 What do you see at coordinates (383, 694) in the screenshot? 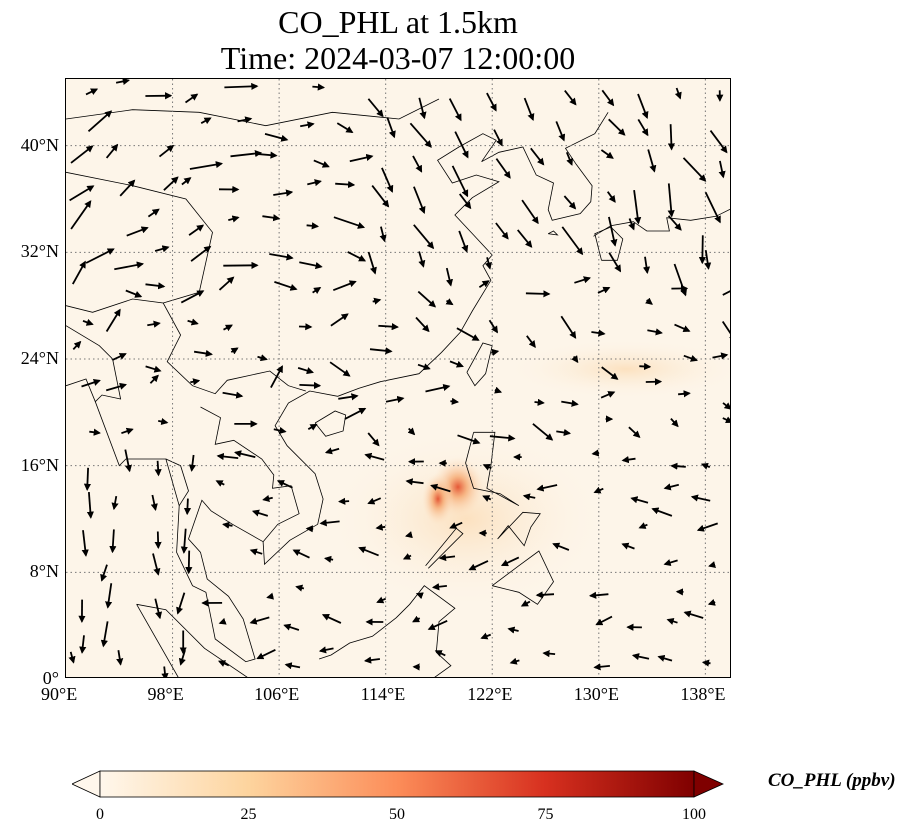
I see `lon-tick-label: 114°E` at bounding box center [383, 694].